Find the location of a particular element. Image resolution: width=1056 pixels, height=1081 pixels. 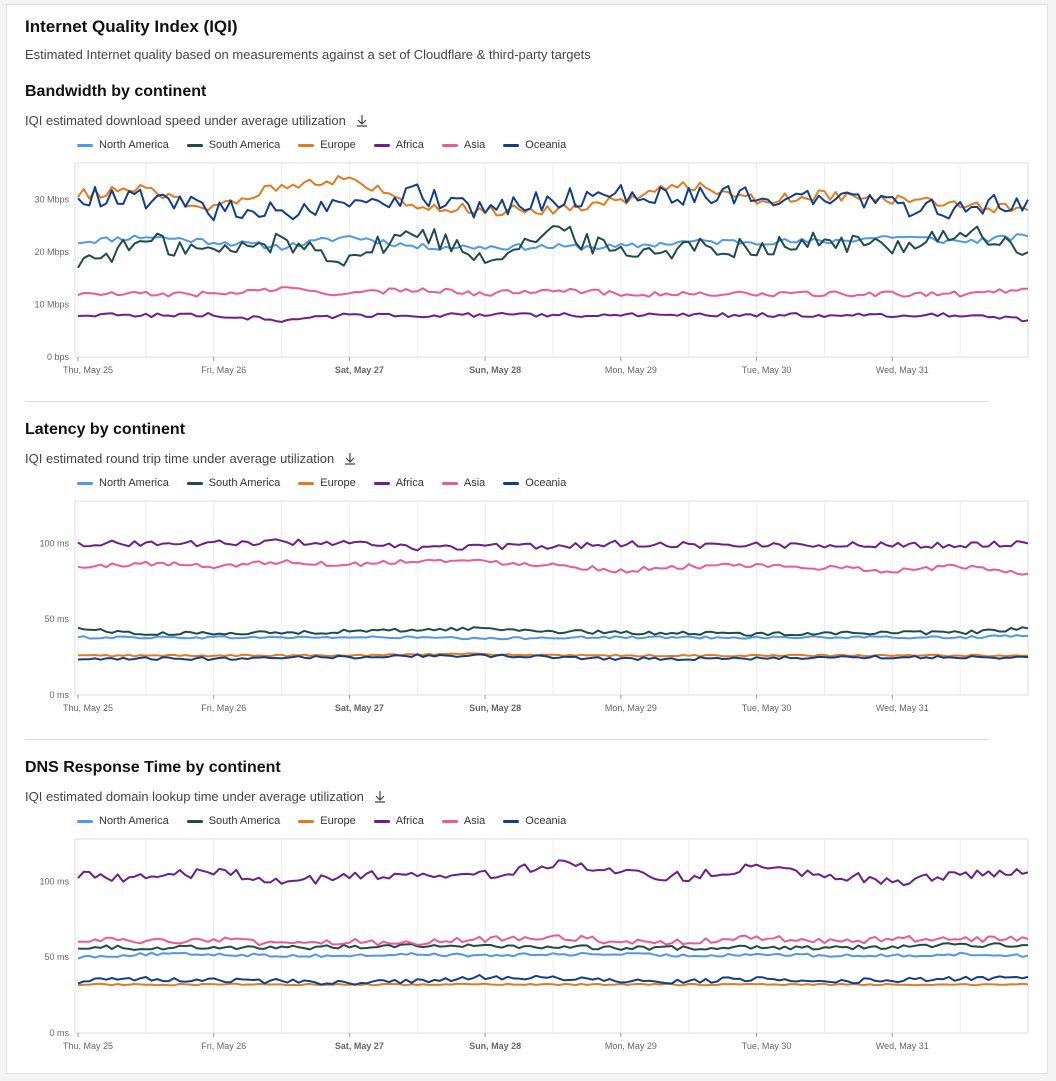

series-line-south-america is located at coordinates (552, 946).